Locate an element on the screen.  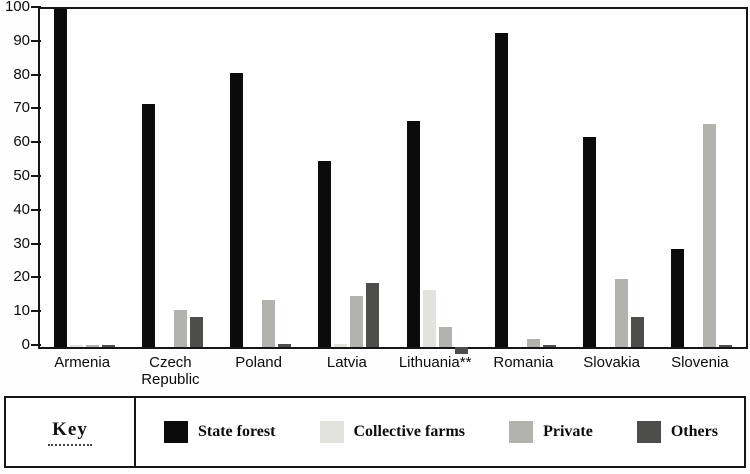
y-tick-label: 20 is located at coordinates (21, 277).